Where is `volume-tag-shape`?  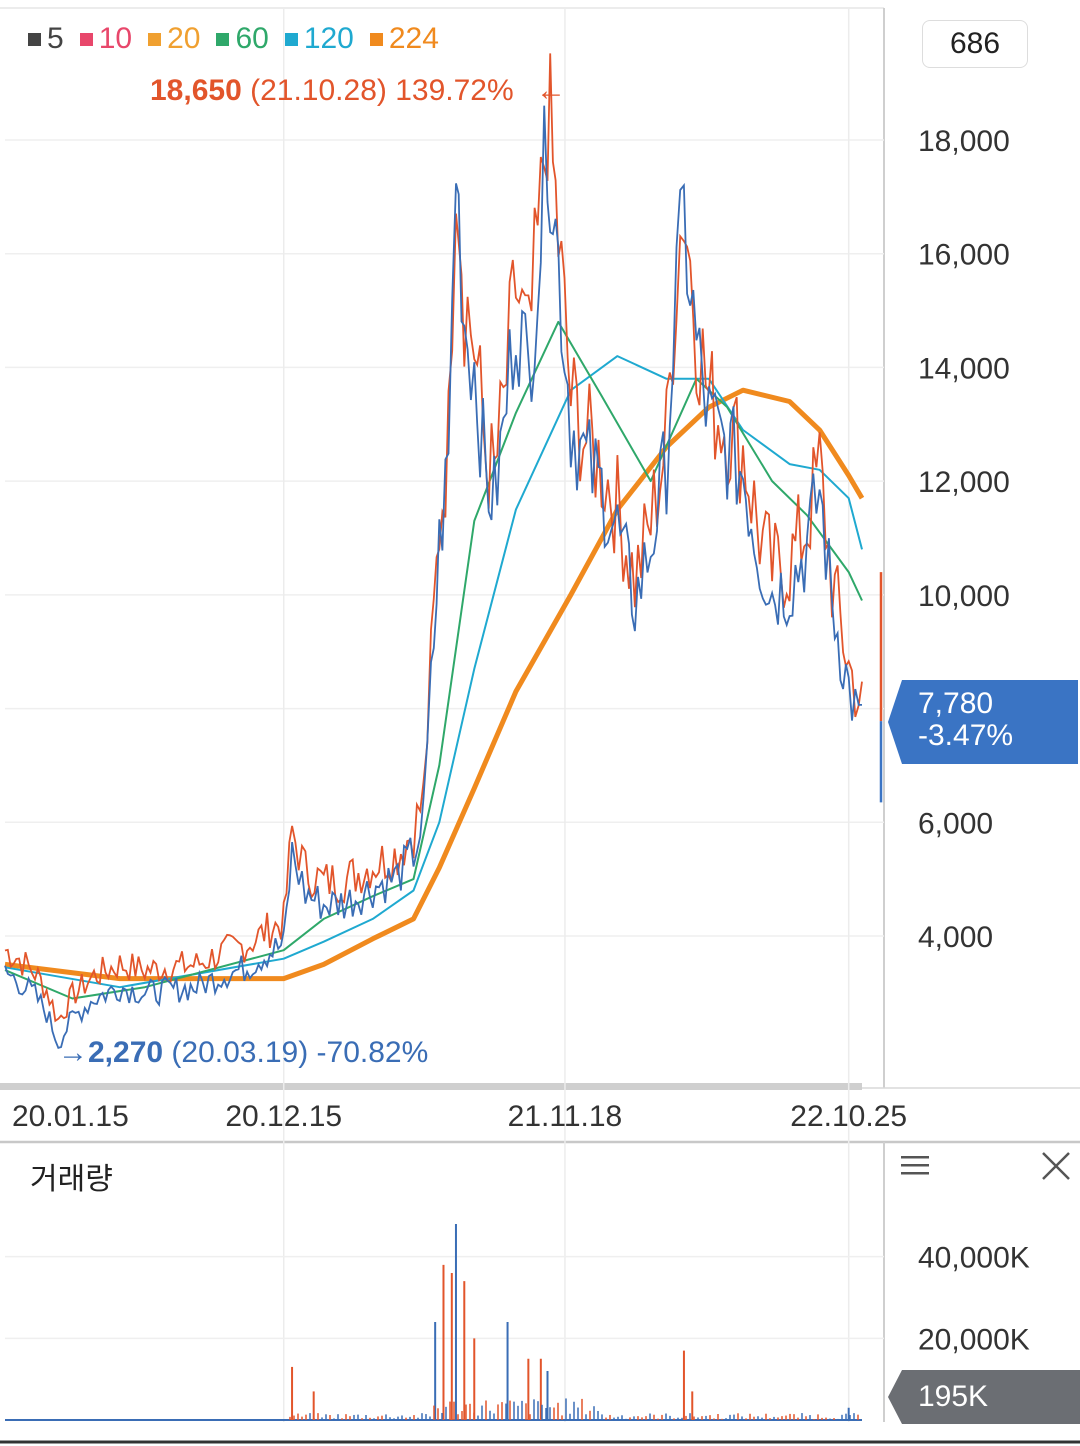
volume-tag-shape is located at coordinates (984, 1397).